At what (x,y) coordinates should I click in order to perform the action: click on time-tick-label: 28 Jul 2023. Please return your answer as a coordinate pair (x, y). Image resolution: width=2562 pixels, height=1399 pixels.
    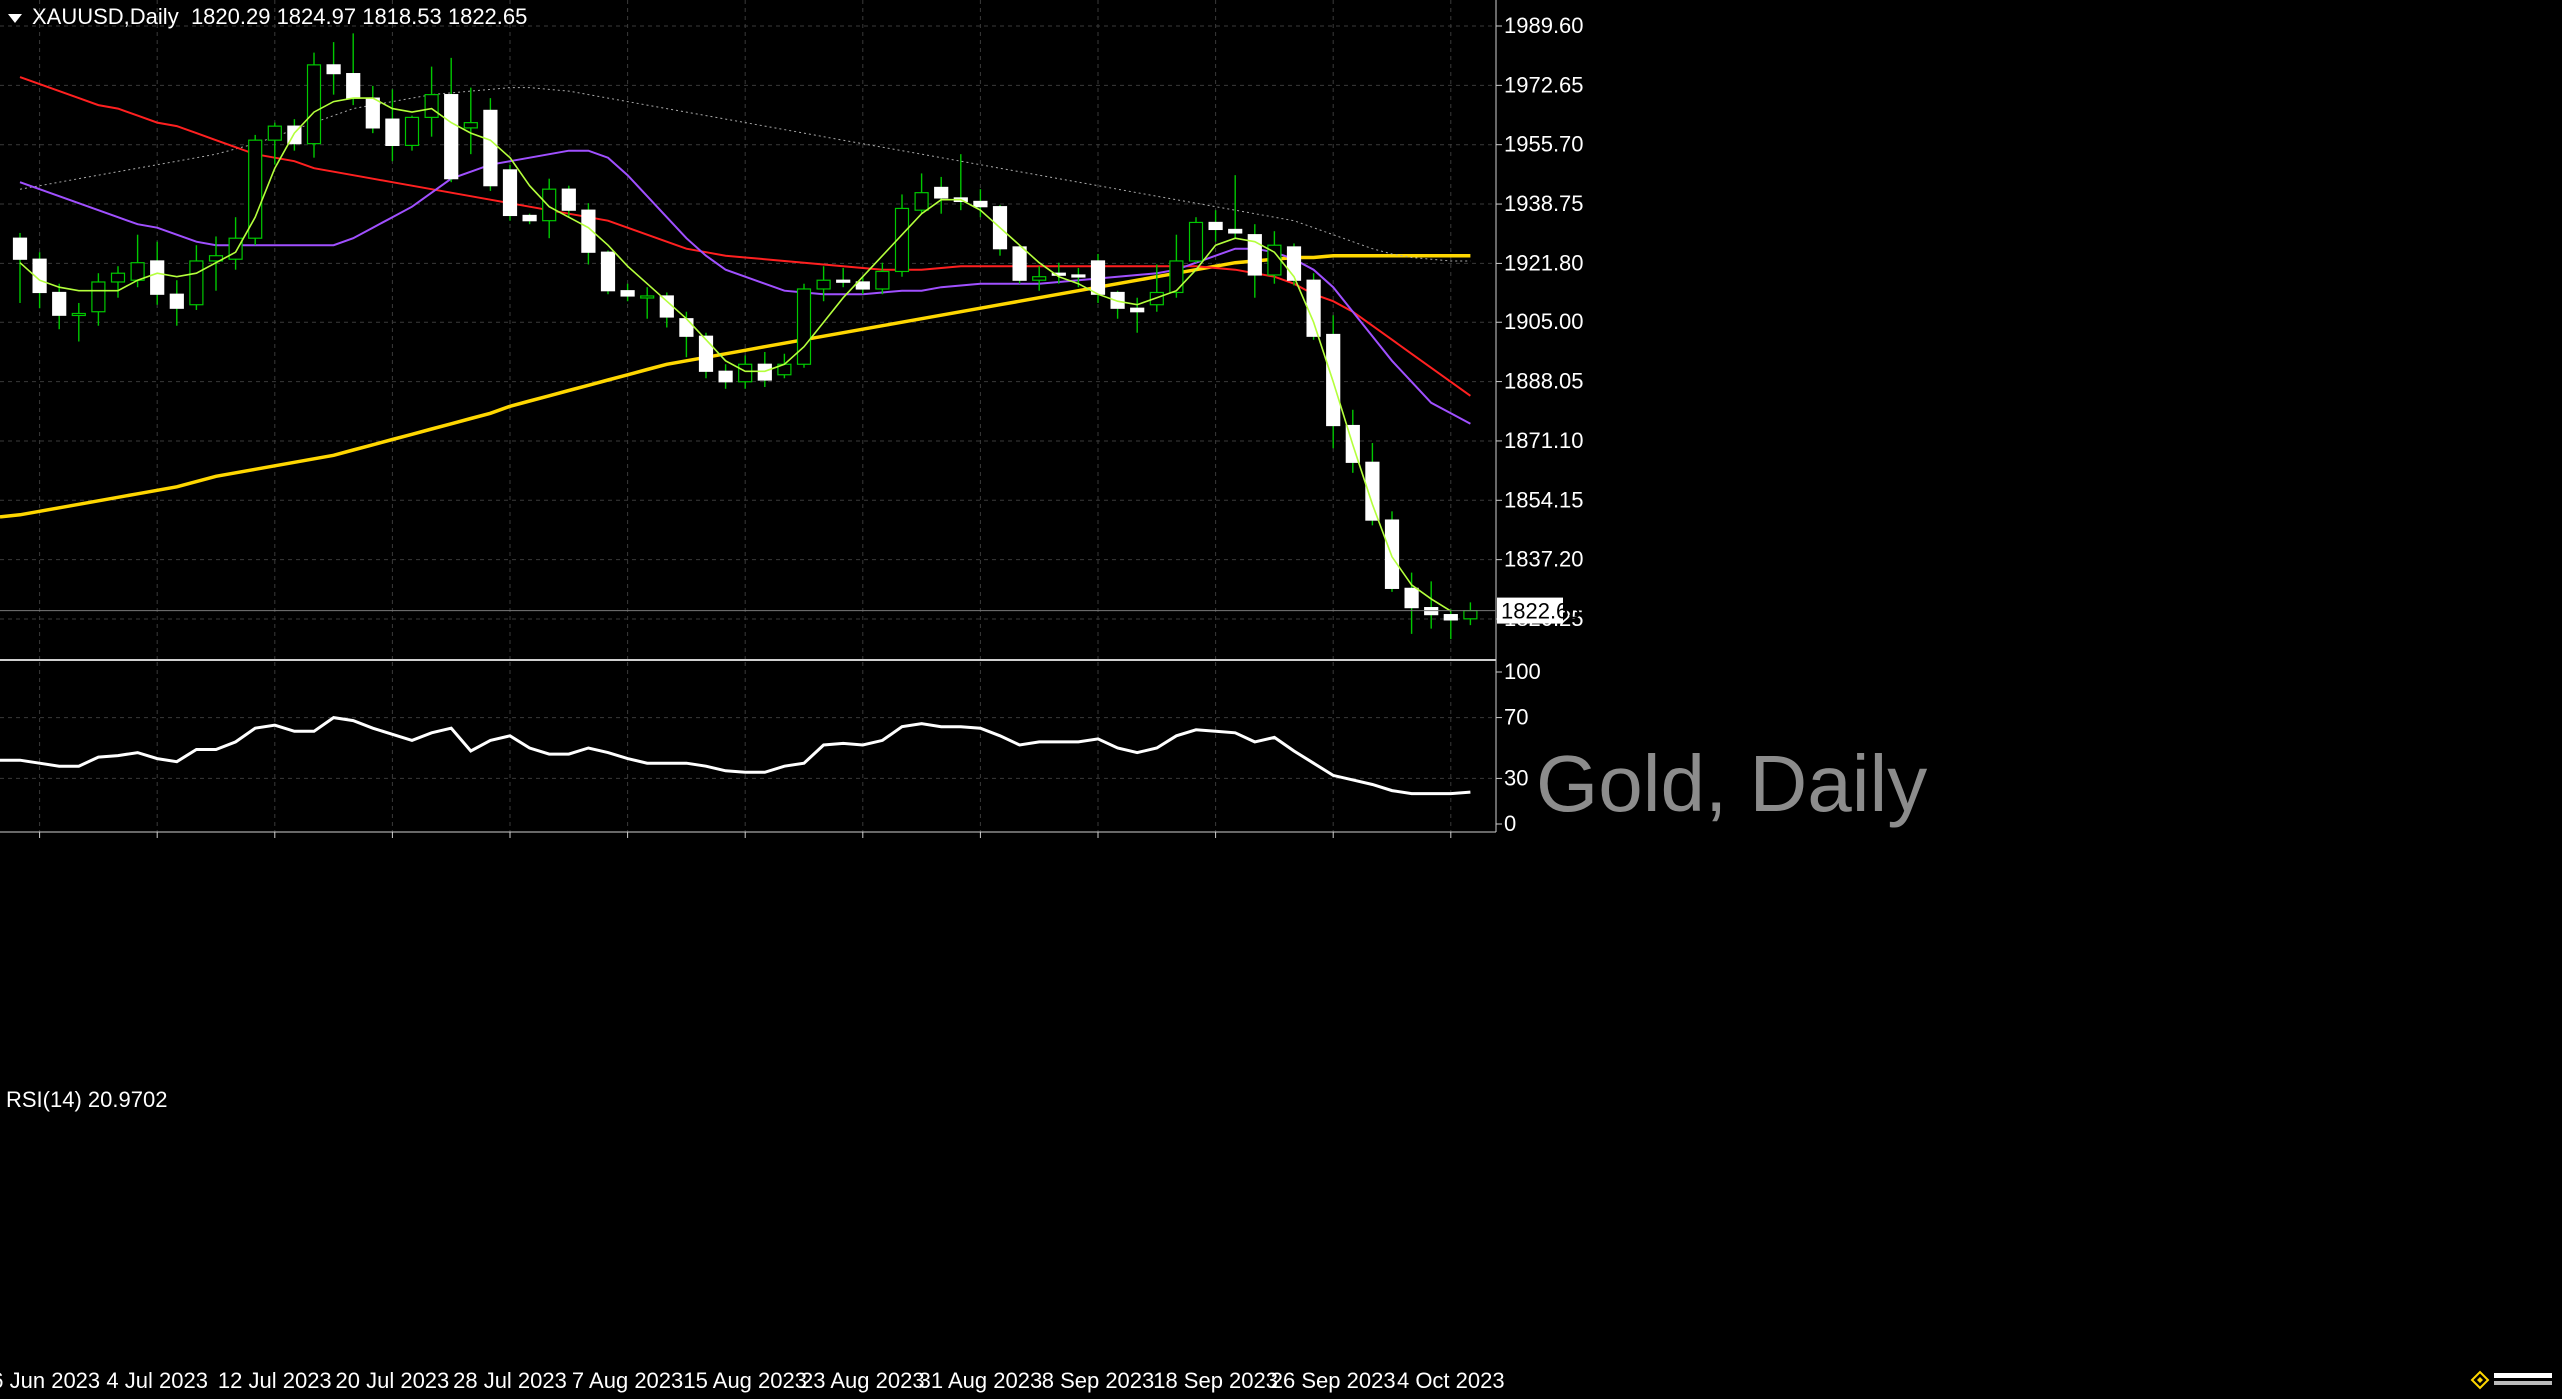
    Looking at the image, I should click on (510, 1380).